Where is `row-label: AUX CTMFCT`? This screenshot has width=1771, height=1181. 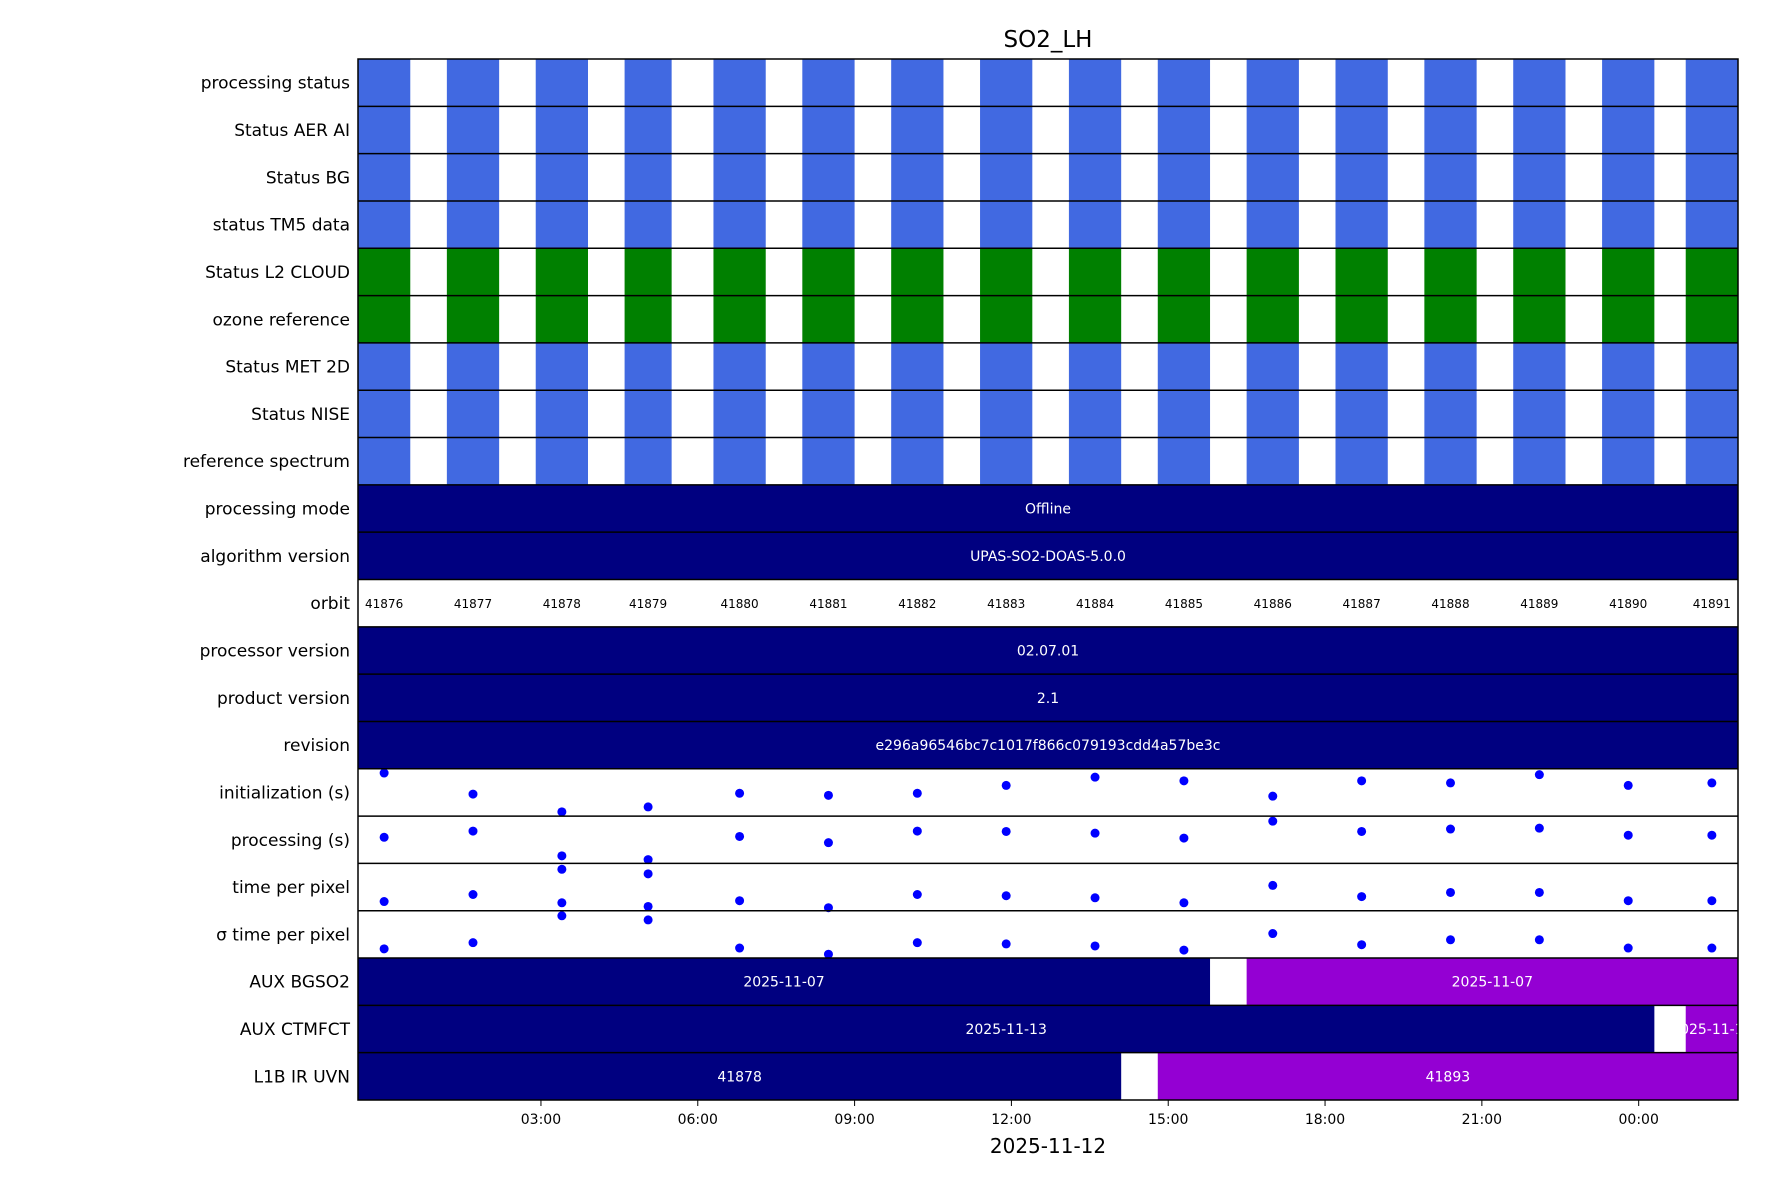 row-label: AUX CTMFCT is located at coordinates (295, 1030).